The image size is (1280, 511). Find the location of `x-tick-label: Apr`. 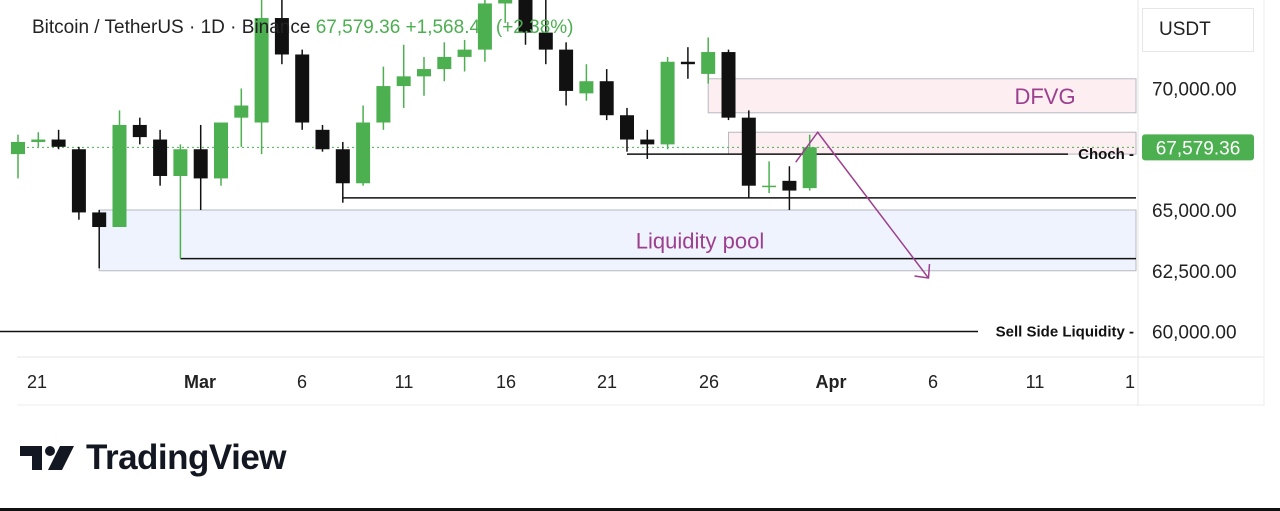

x-tick-label: Apr is located at coordinates (831, 382).